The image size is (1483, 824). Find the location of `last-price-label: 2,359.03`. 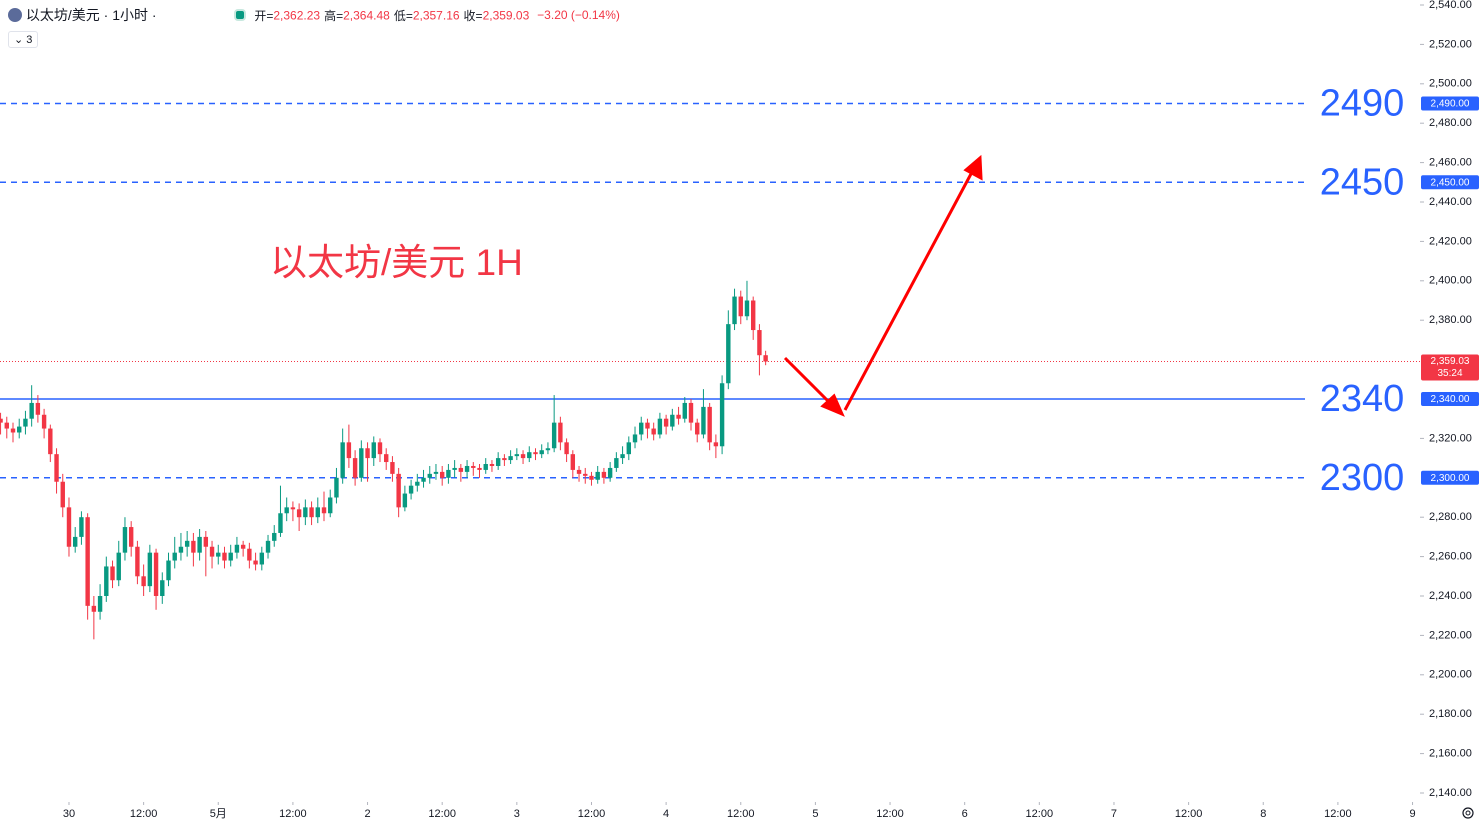

last-price-label: 2,359.03 is located at coordinates (1450, 361).